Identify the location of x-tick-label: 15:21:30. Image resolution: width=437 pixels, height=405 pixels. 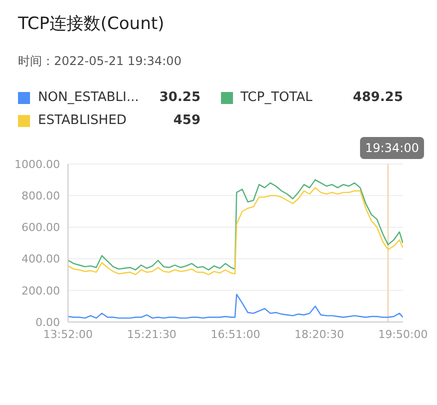
(151, 334).